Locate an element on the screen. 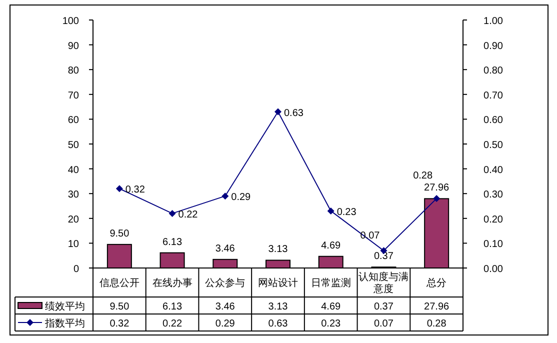  data-label: 0.23 is located at coordinates (331, 324).